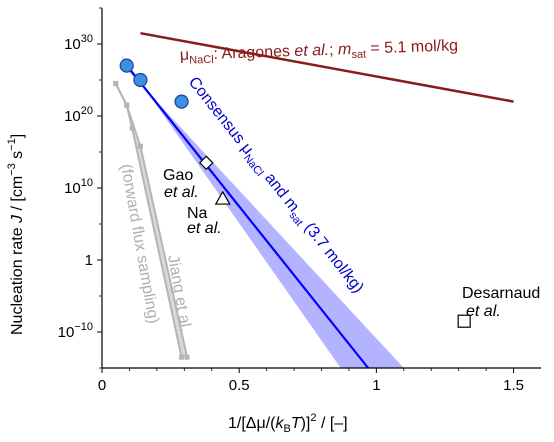 Image resolution: width=554 pixels, height=442 pixels. I want to click on jiang-band, so click(151, 220).